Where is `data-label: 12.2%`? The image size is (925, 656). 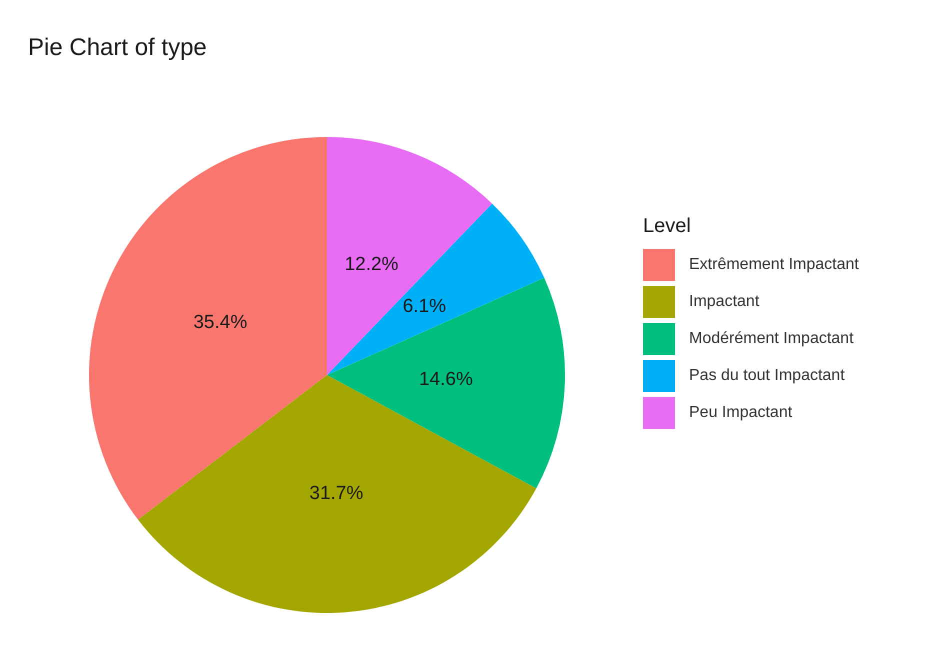
data-label: 12.2% is located at coordinates (371, 265).